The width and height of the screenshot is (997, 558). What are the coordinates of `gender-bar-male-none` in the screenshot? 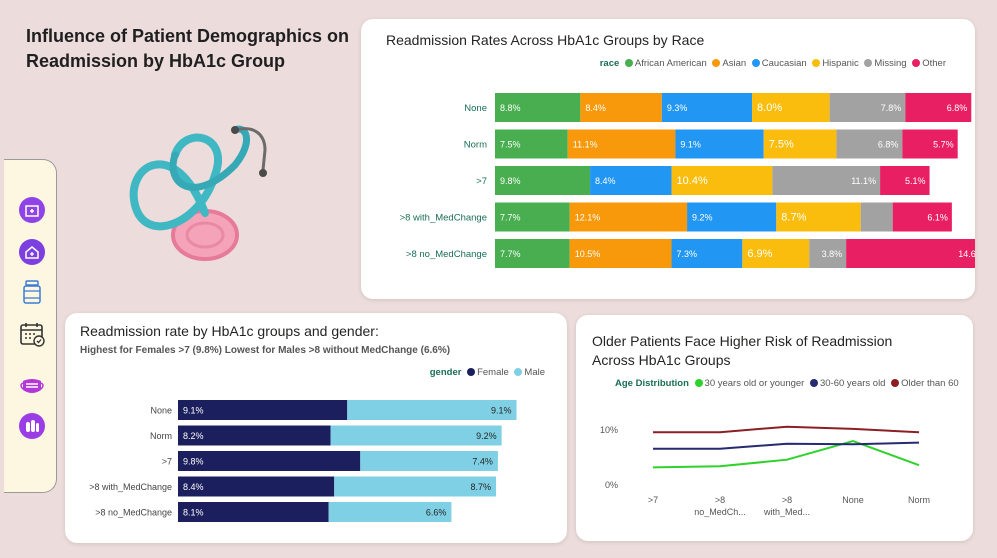 It's located at (432, 410).